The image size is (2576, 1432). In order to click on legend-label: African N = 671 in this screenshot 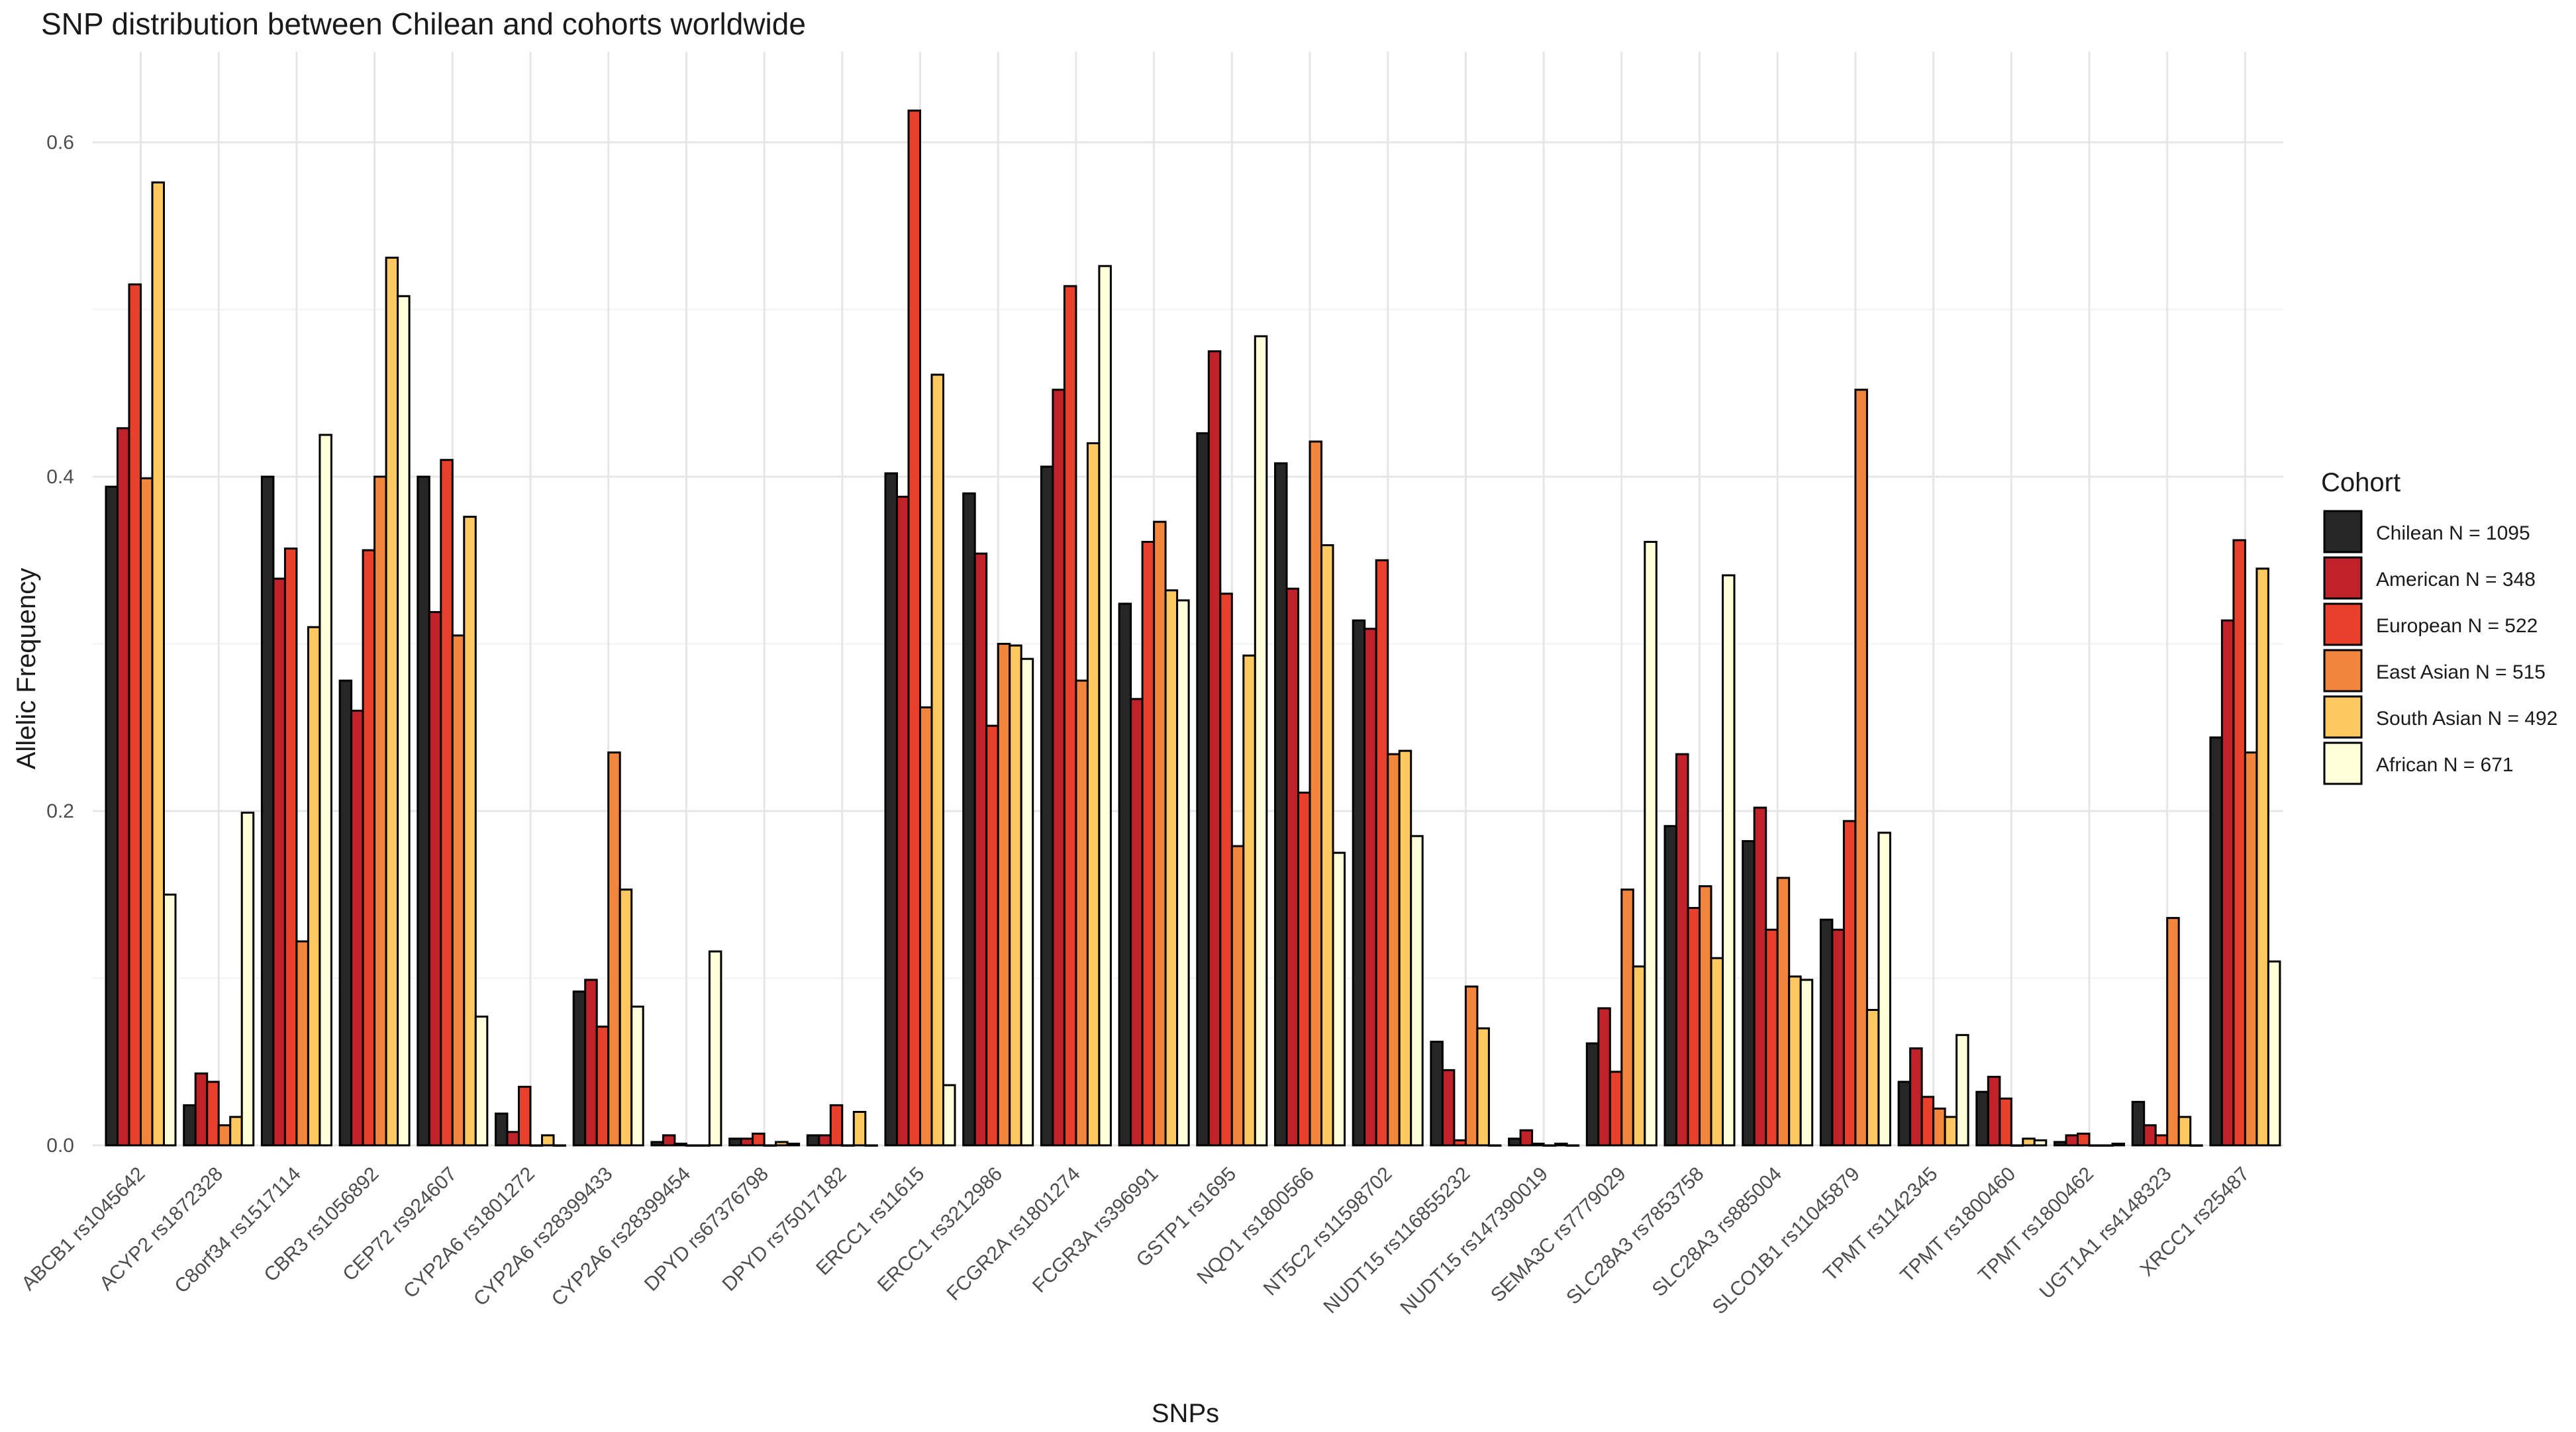, I will do `click(2445, 765)`.